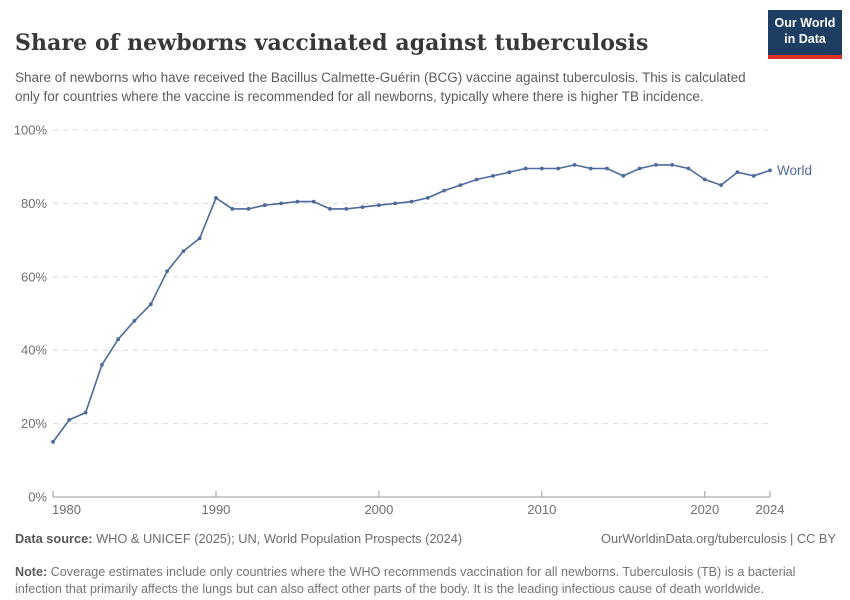 The height and width of the screenshot is (600, 850). I want to click on y-tick-label: 60%, so click(34, 276).